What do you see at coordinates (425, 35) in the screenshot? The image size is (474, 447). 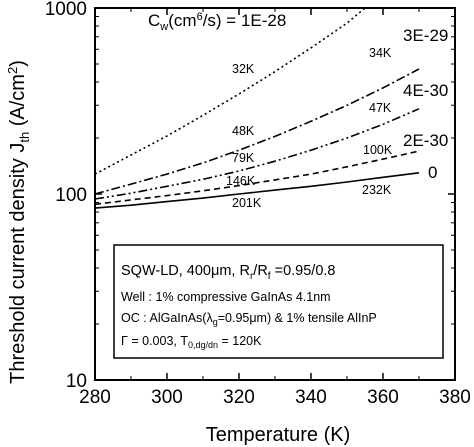 I see `series-label-3e-29: 3E-29` at bounding box center [425, 35].